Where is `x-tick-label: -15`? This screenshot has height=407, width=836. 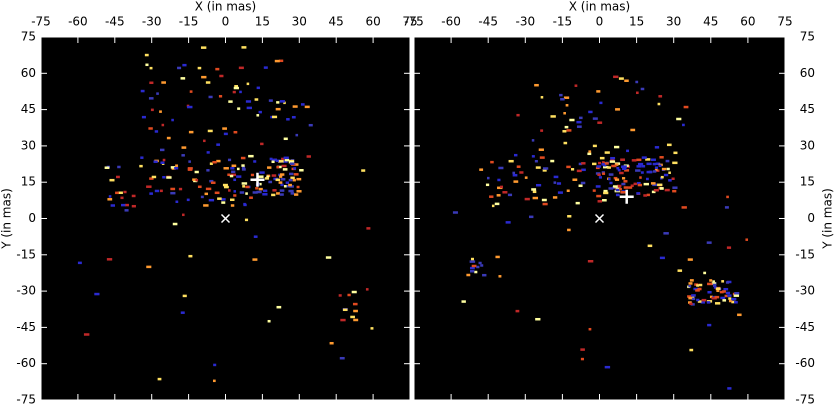
x-tick-label: -15 is located at coordinates (189, 22).